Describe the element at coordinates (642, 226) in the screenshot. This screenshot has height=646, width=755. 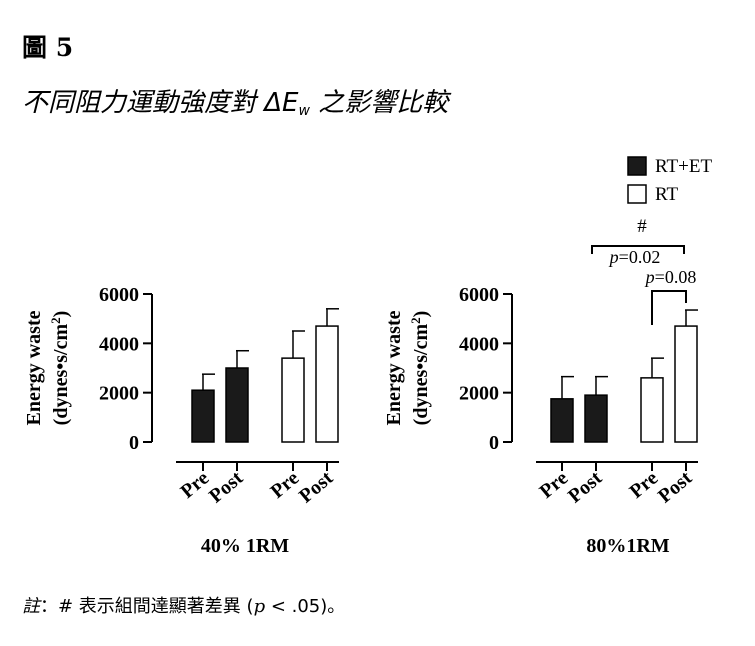
I see `significance-symbol: #` at that location.